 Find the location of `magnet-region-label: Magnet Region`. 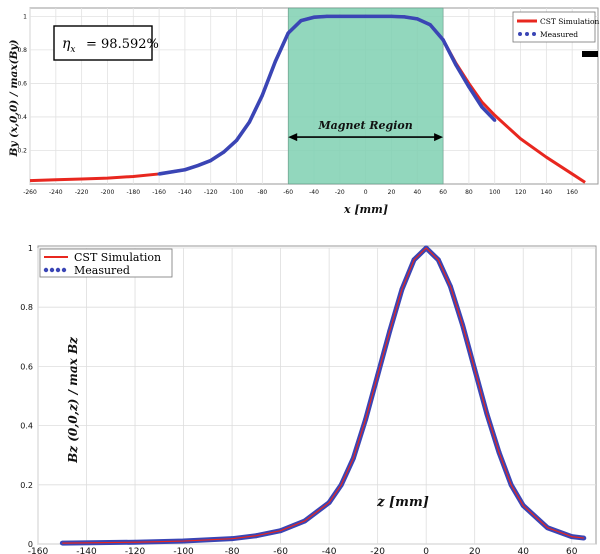

magnet-region-label: Magnet Region is located at coordinates (365, 125).